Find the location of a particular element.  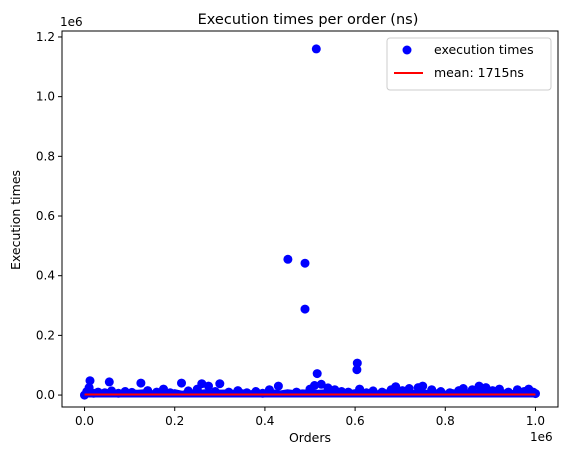

chart-title: Execution times per order (ns) is located at coordinates (308, 20).